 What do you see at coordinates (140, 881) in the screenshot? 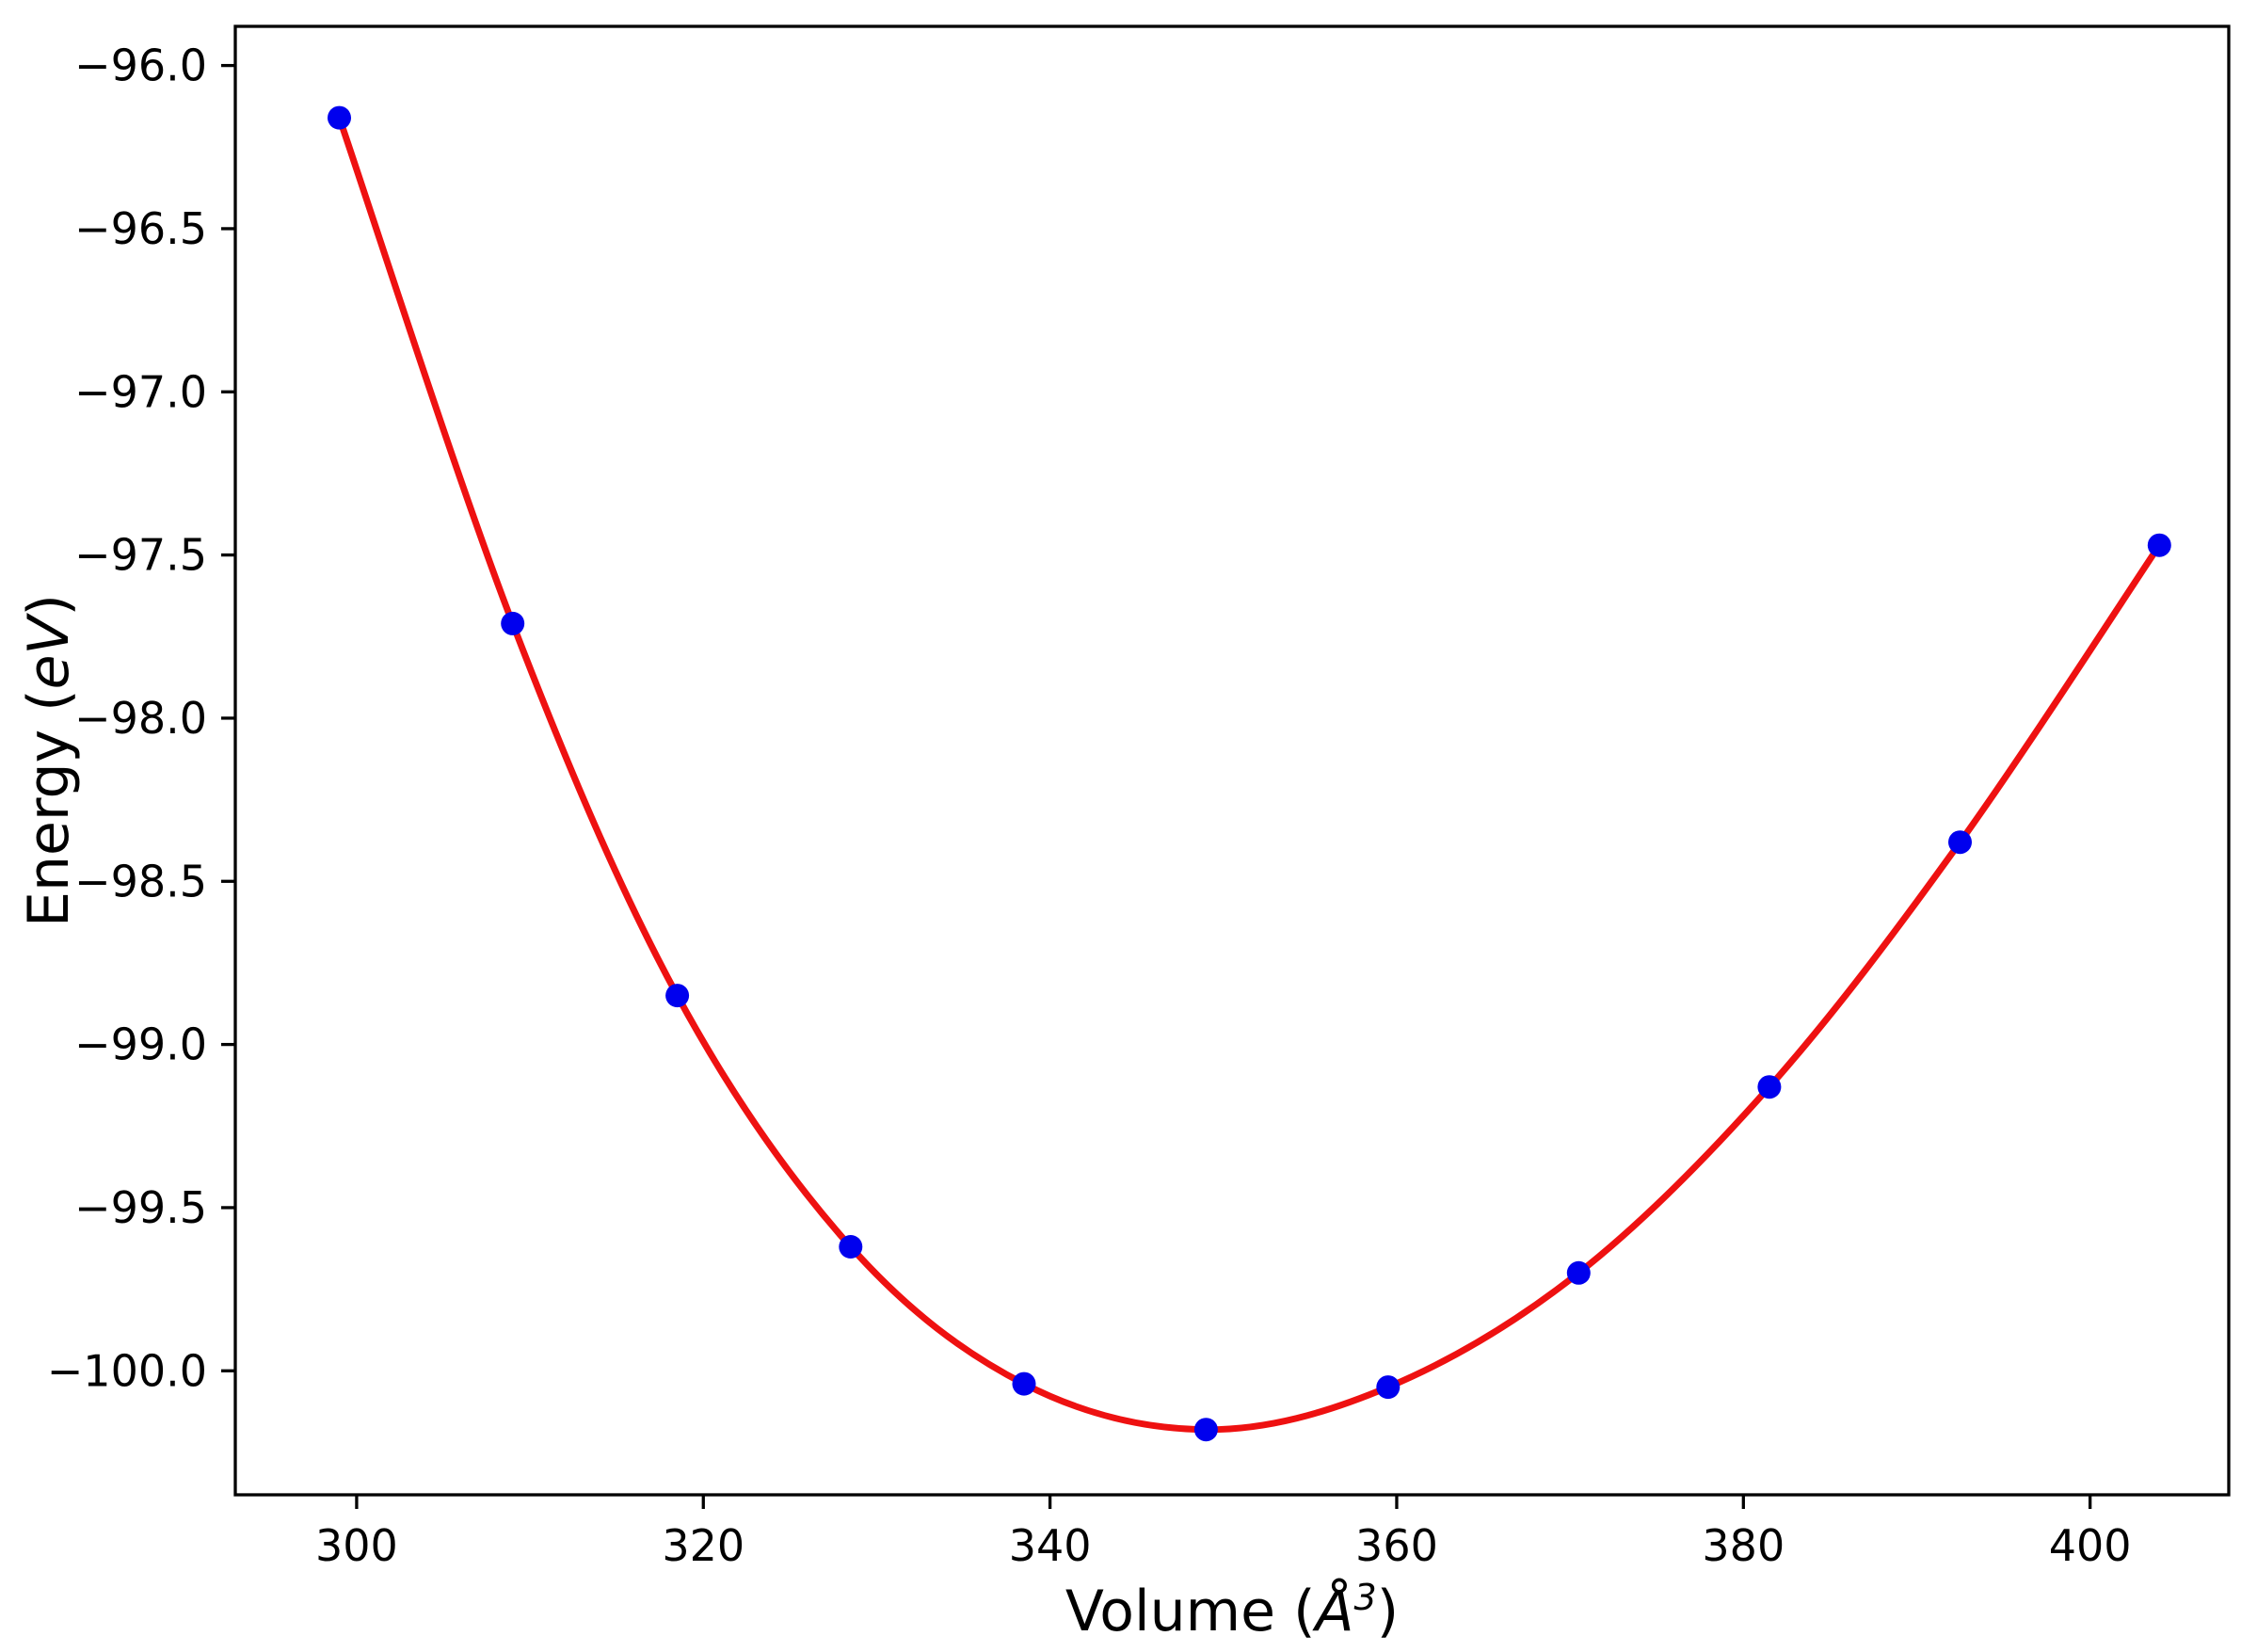
I see `y-tick-label: −98.5` at bounding box center [140, 881].